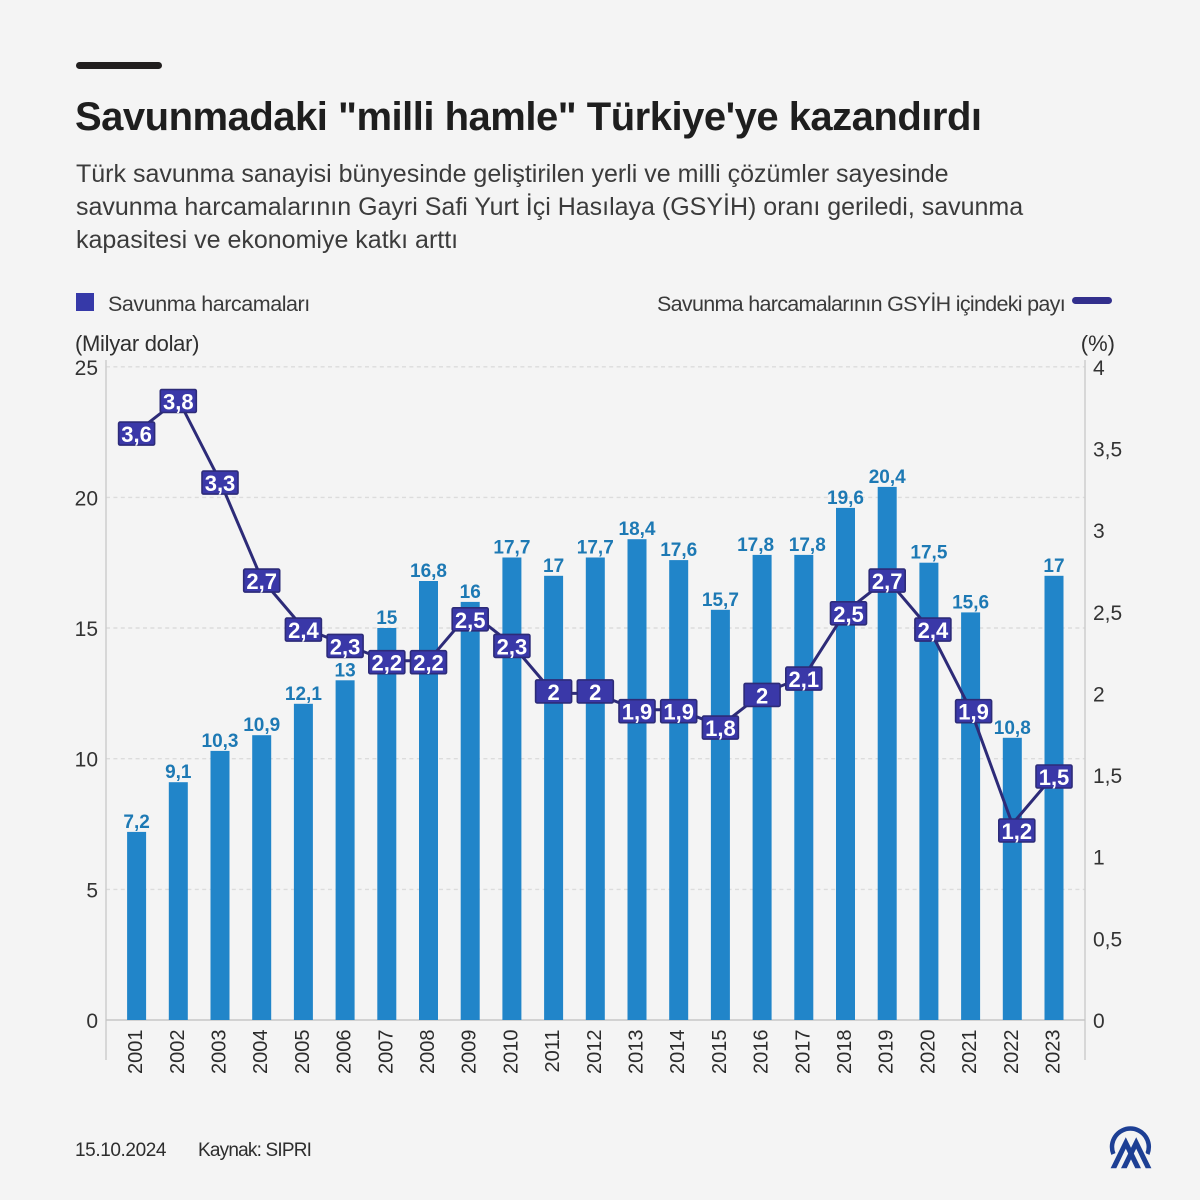 The image size is (1200, 1200). Describe the element at coordinates (678, 550) in the screenshot. I see `svg-text: 17,6` at that location.